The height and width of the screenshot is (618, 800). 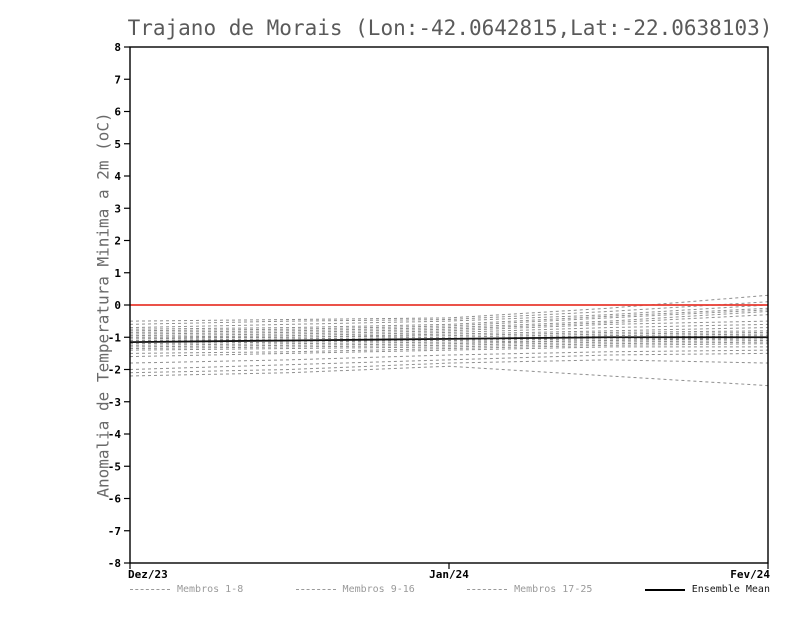 What do you see at coordinates (115, 434) in the screenshot?
I see `y-tick-label: -4` at bounding box center [115, 434].